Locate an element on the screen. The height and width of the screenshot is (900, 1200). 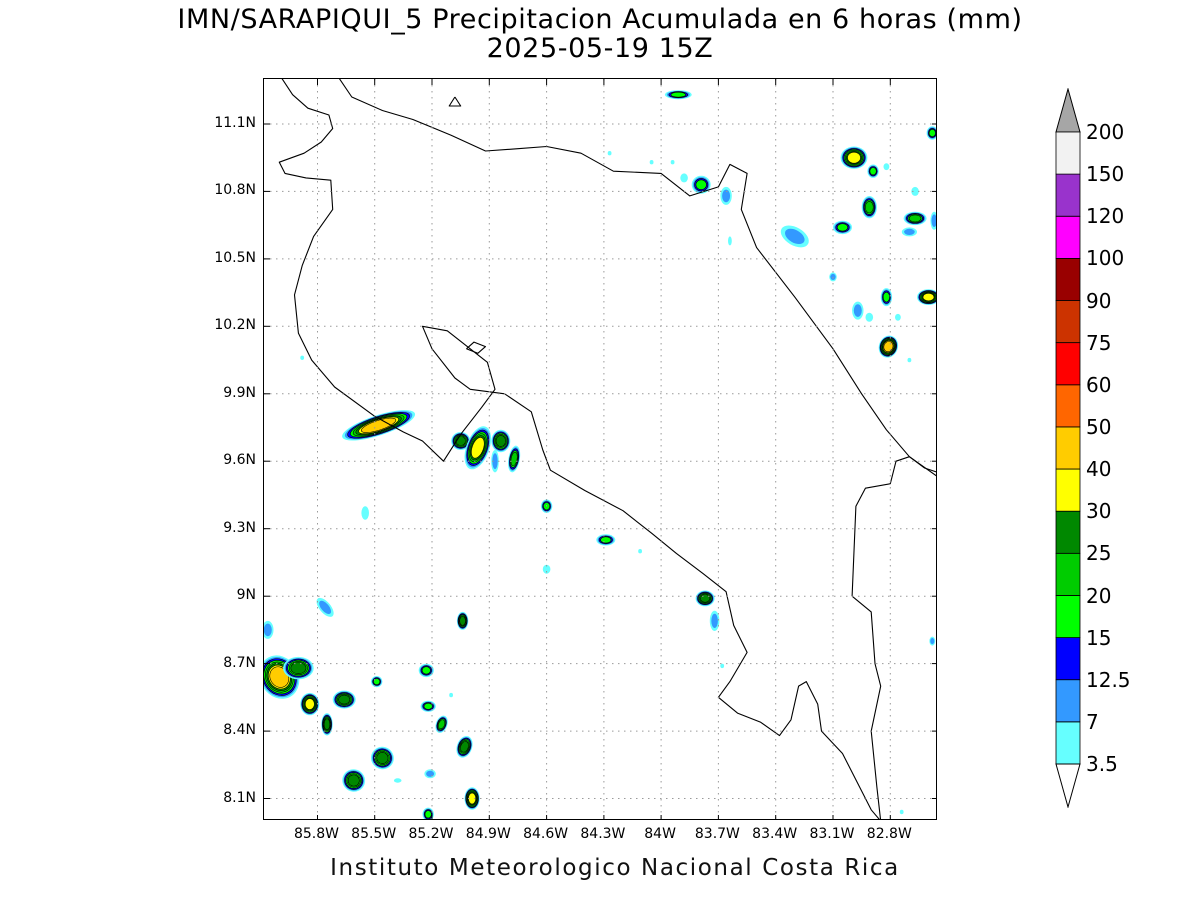
colorbar-label: 40 is located at coordinates (1099, 469).